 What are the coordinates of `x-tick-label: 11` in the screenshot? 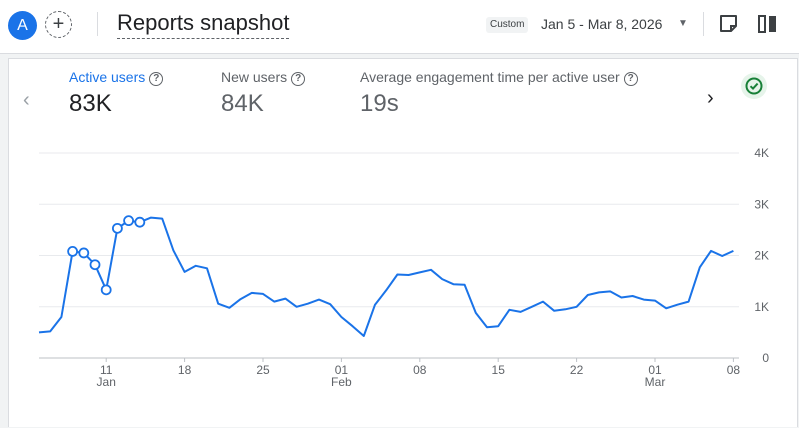 It's located at (106, 370).